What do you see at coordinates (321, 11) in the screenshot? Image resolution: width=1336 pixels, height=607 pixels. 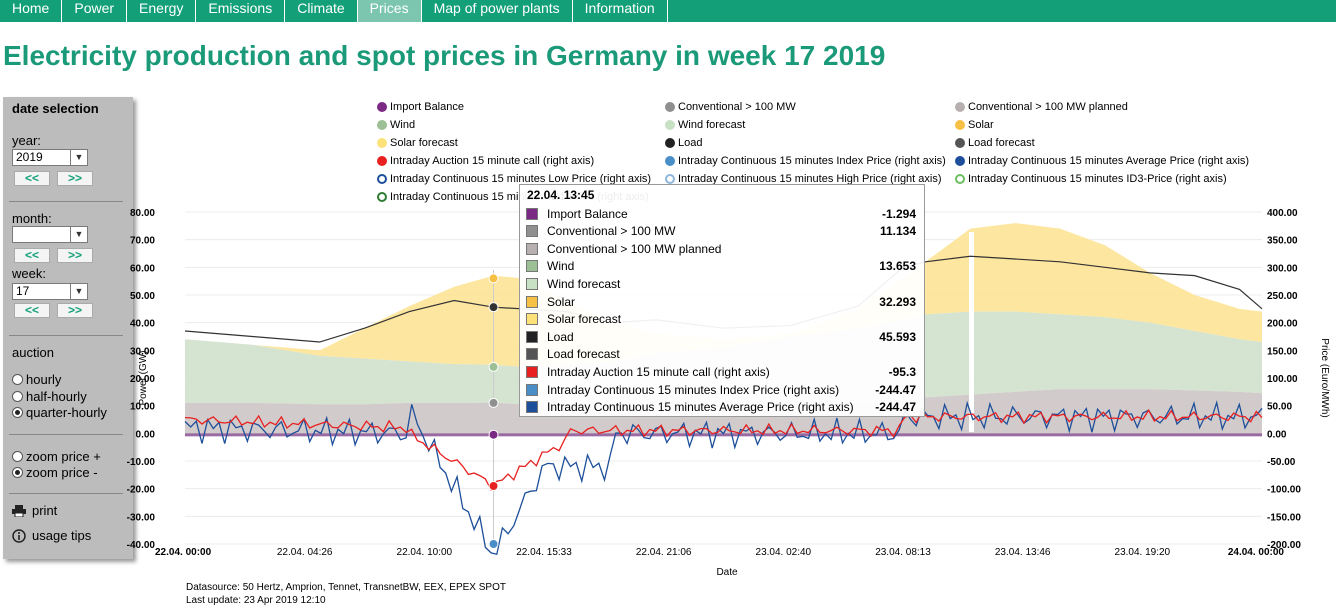 I see `nav-tab-climate: Climate` at bounding box center [321, 11].